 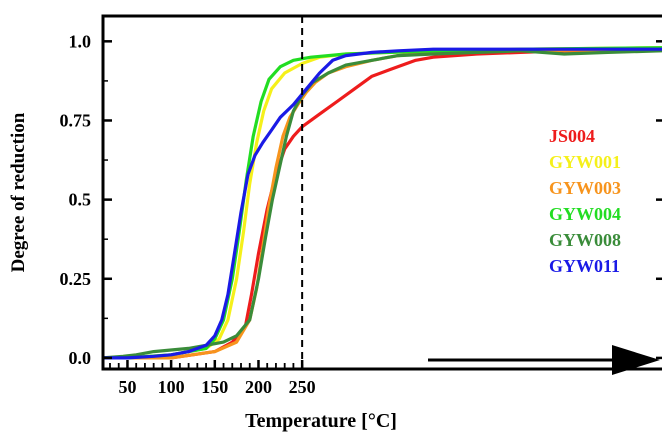 What do you see at coordinates (18, 192) in the screenshot?
I see `y-axis-label: Degree of reduction` at bounding box center [18, 192].